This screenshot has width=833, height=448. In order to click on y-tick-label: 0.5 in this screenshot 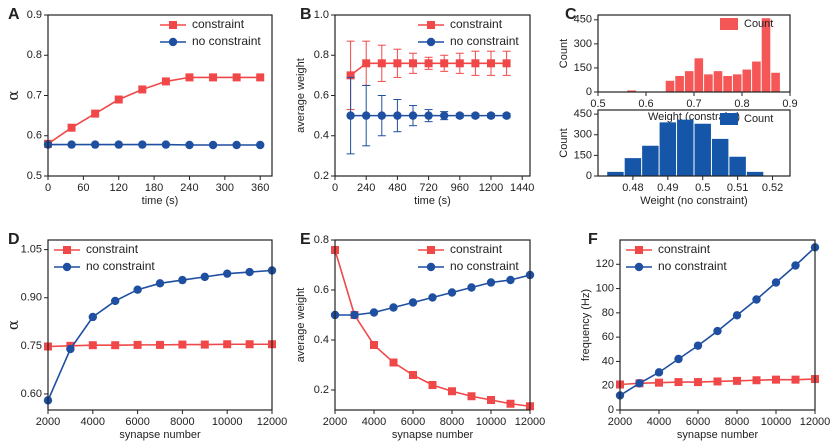, I will do `click(34, 176)`.